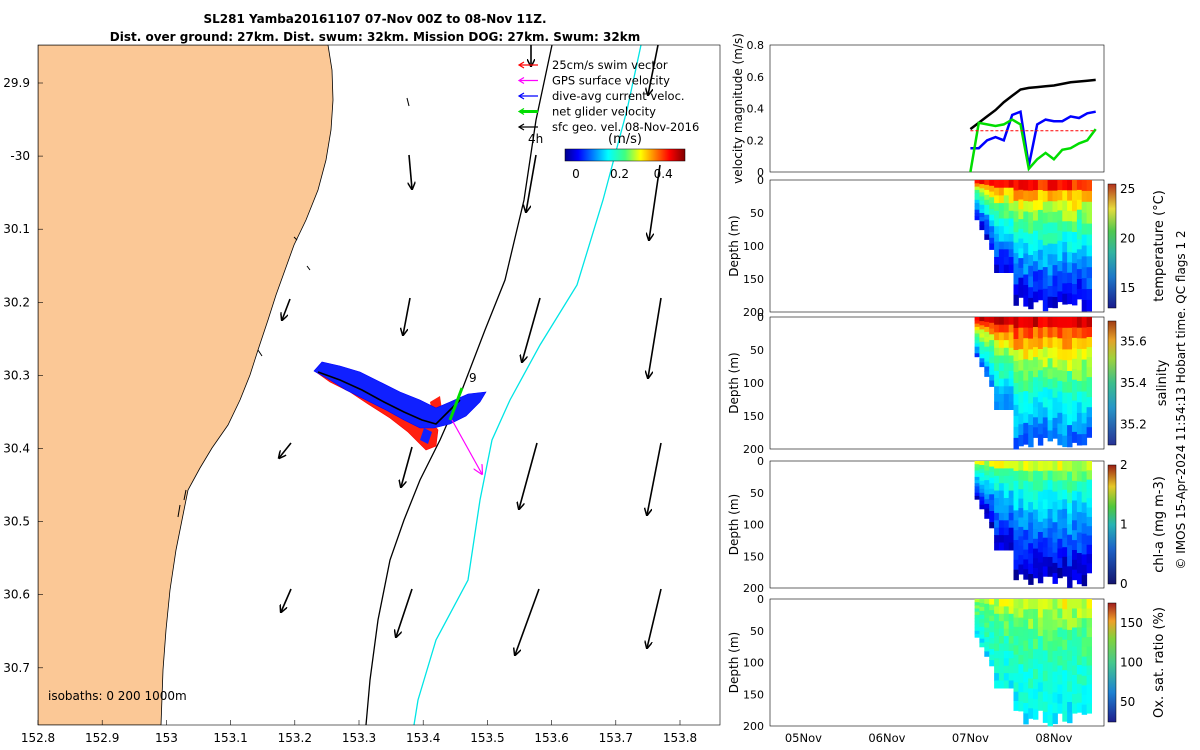 The width and height of the screenshot is (1200, 750). I want to click on depth-tick-label: 200, so click(753, 588).